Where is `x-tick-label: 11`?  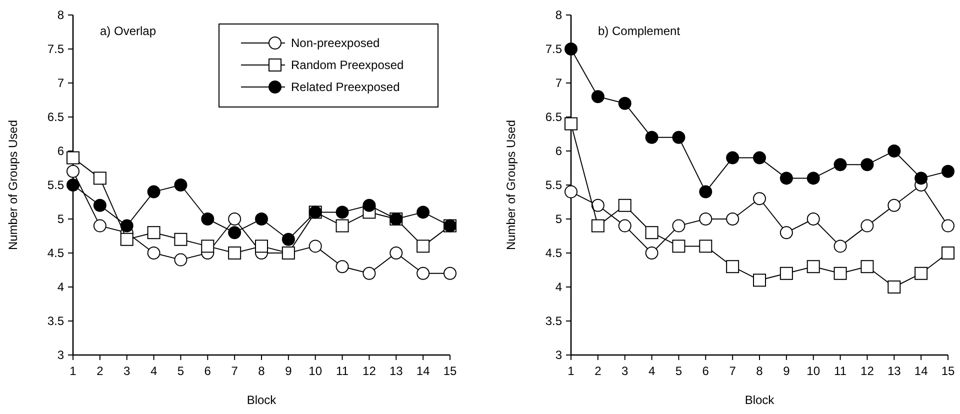 x-tick-label: 11 is located at coordinates (840, 371).